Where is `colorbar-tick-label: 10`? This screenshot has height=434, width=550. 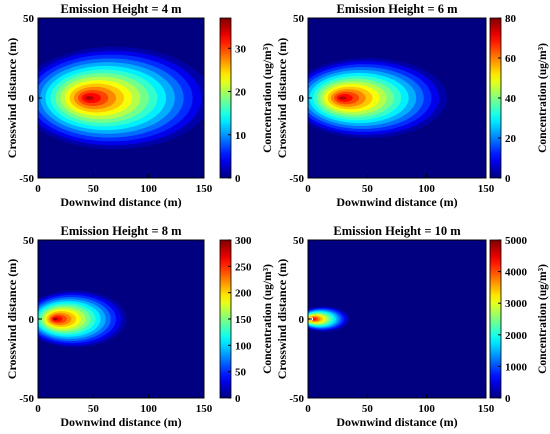
colorbar-tick-label: 10 is located at coordinates (241, 136).